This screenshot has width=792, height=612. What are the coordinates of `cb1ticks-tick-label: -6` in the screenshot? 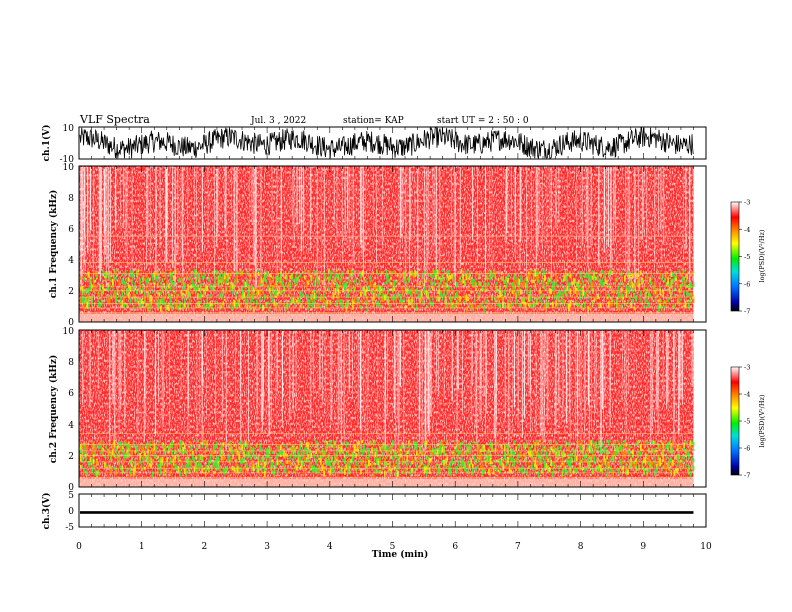 It's located at (747, 284).